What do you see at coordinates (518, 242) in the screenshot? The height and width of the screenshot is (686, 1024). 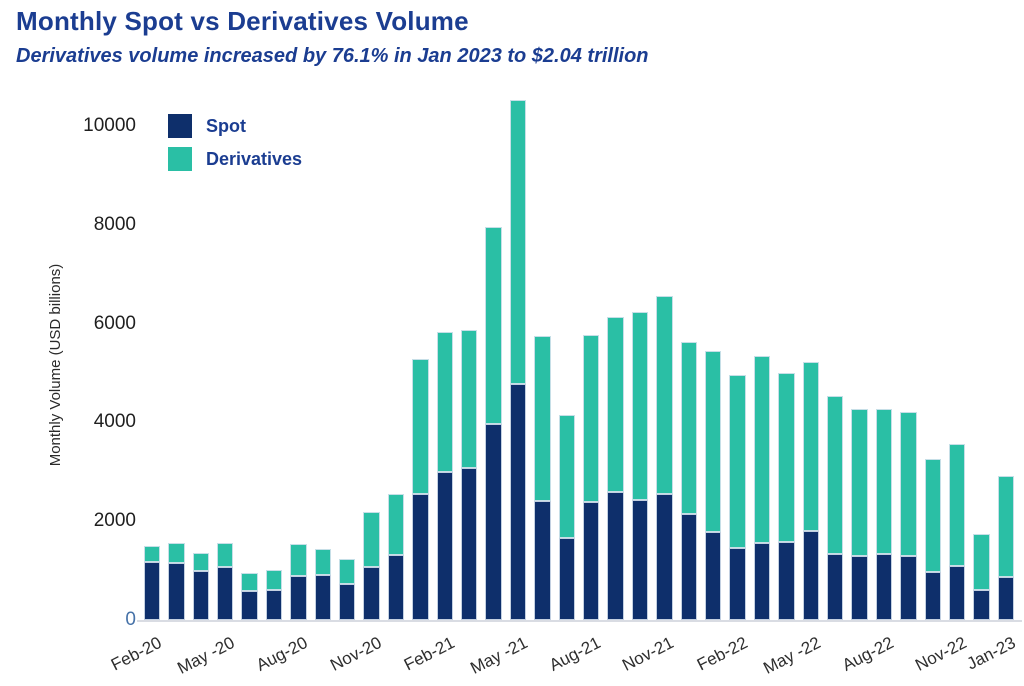 I see `bar-may-21-derivatives` at bounding box center [518, 242].